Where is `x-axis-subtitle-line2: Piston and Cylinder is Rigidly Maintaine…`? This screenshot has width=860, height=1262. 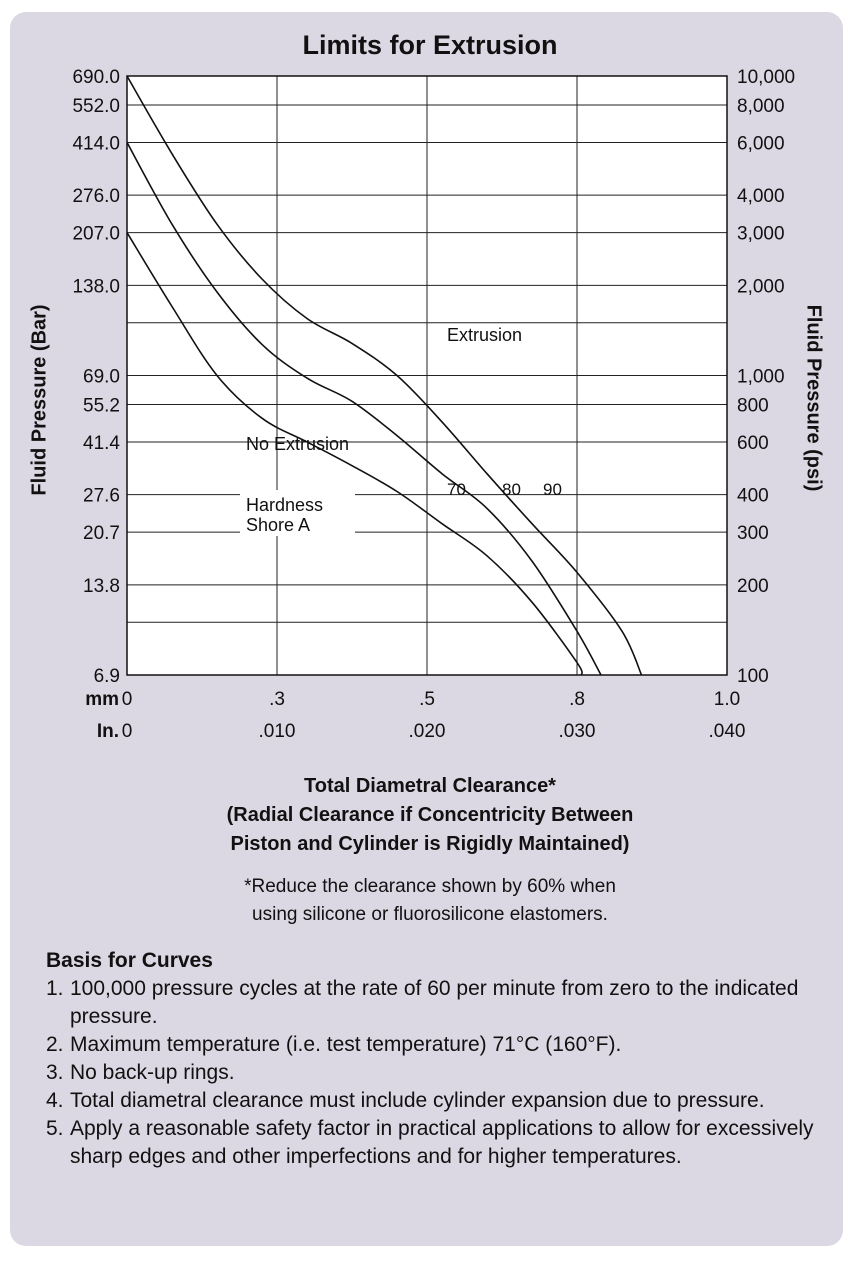 x-axis-subtitle-line2: Piston and Cylinder is Rigidly Maintaine… is located at coordinates (430, 844).